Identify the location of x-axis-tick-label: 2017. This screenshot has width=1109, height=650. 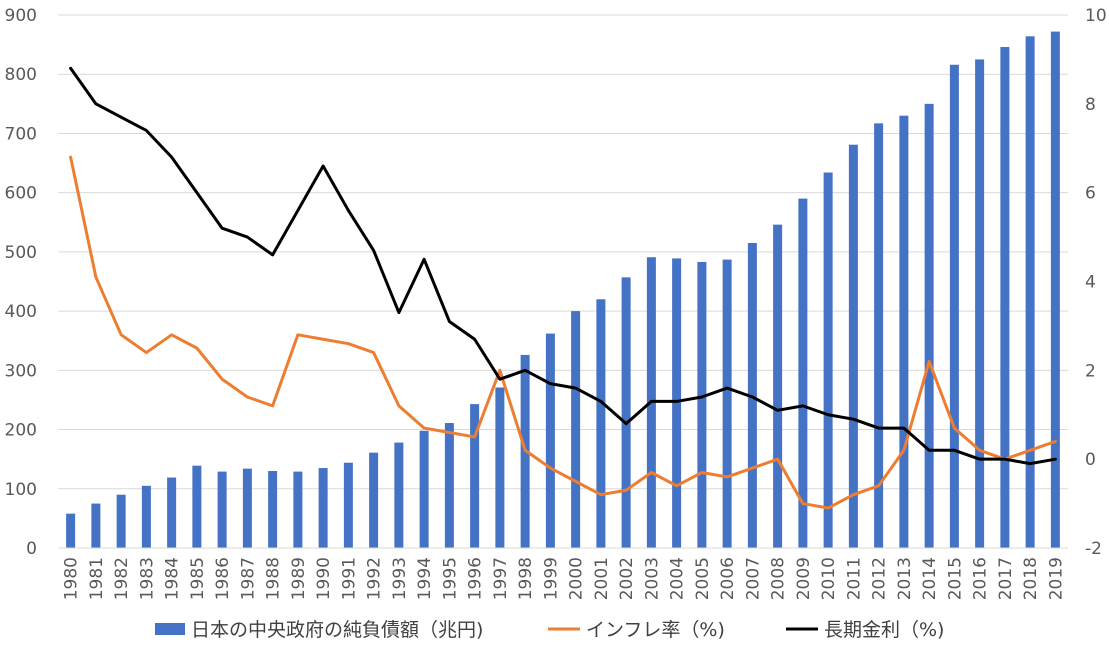
(1006, 578).